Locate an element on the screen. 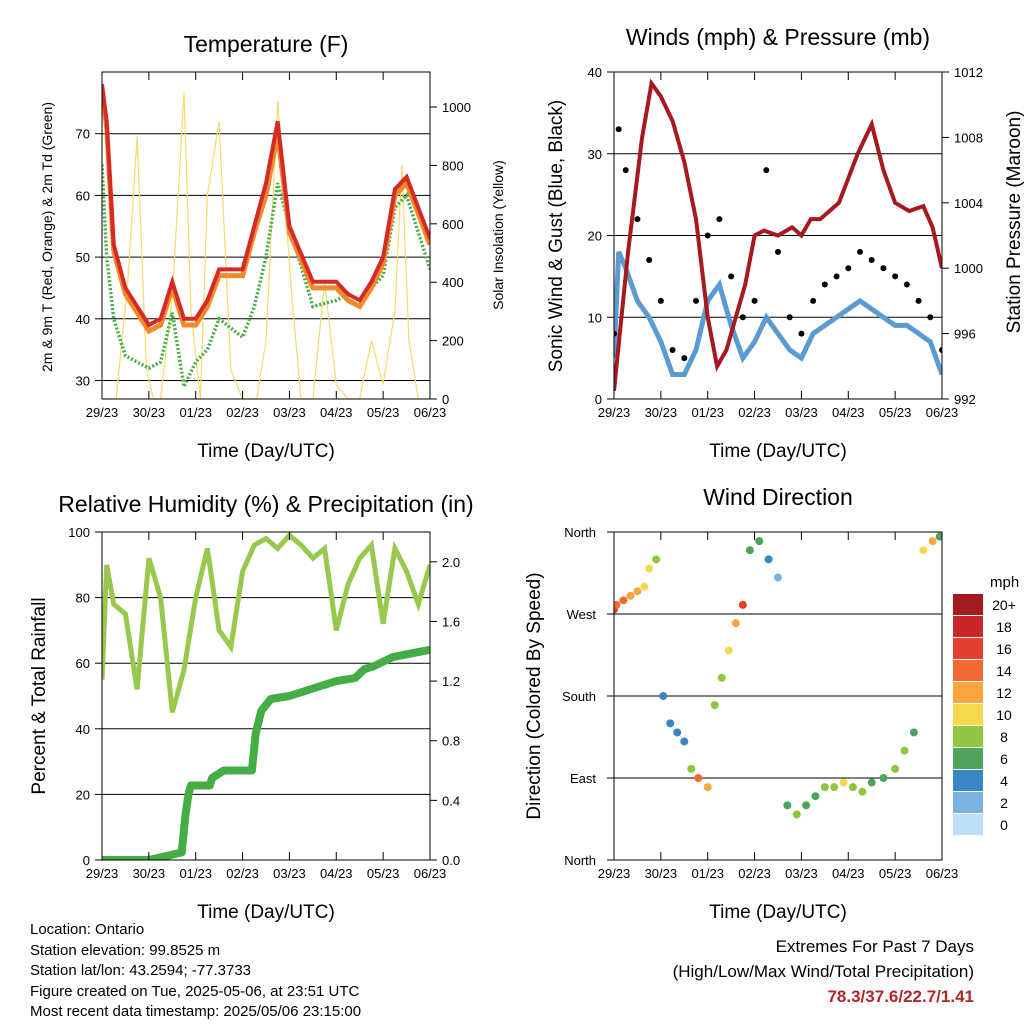 This screenshot has width=1024, height=1024. wind-direction-left-axis-label: Direction (Colored By Speed) is located at coordinates (534, 695).